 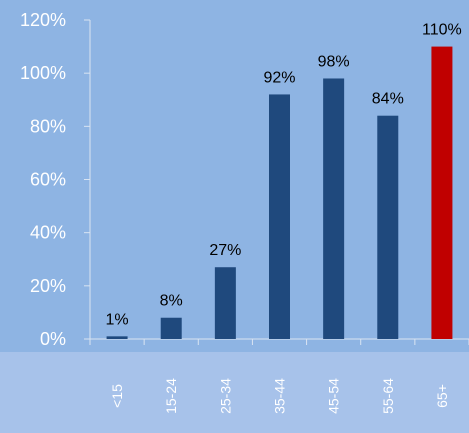 I want to click on x-tick-label: 15-24, so click(x=171, y=396).